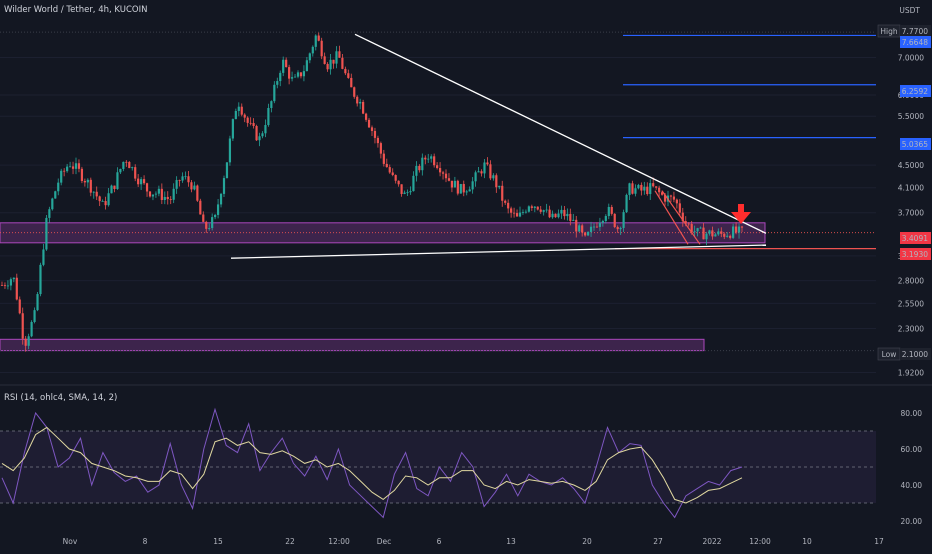  I want to click on time-tick-label: 2022, so click(711, 541).